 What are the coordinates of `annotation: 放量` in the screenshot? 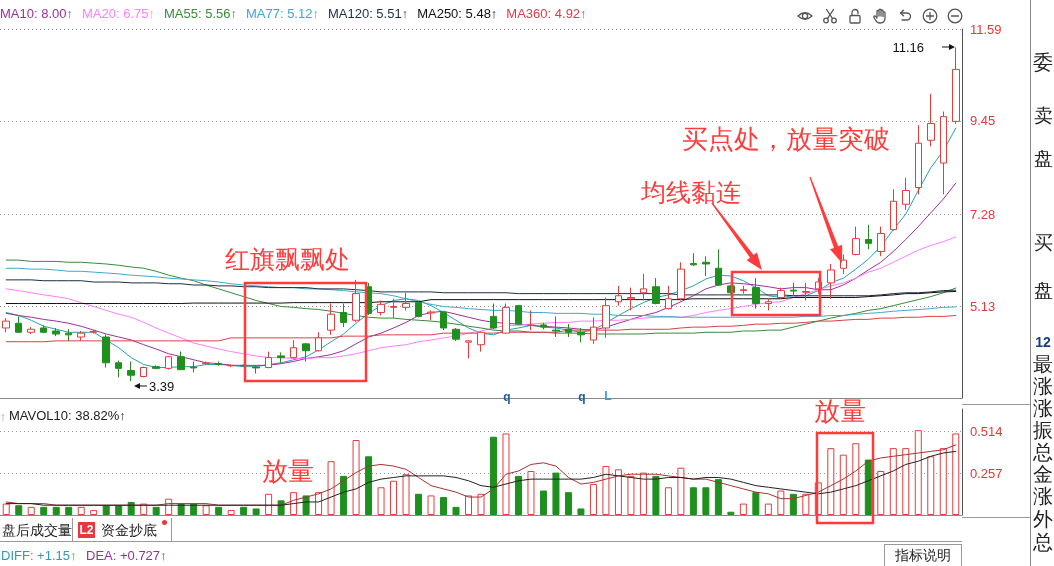 It's located at (840, 411).